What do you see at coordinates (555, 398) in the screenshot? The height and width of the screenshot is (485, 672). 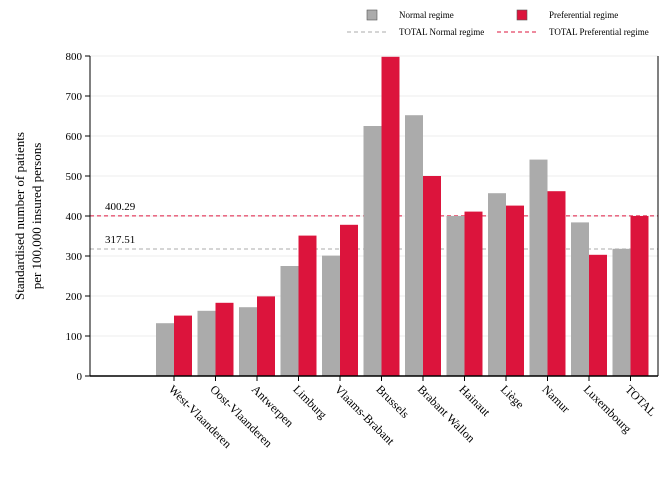 I see `x-tick-label: Namur` at bounding box center [555, 398].